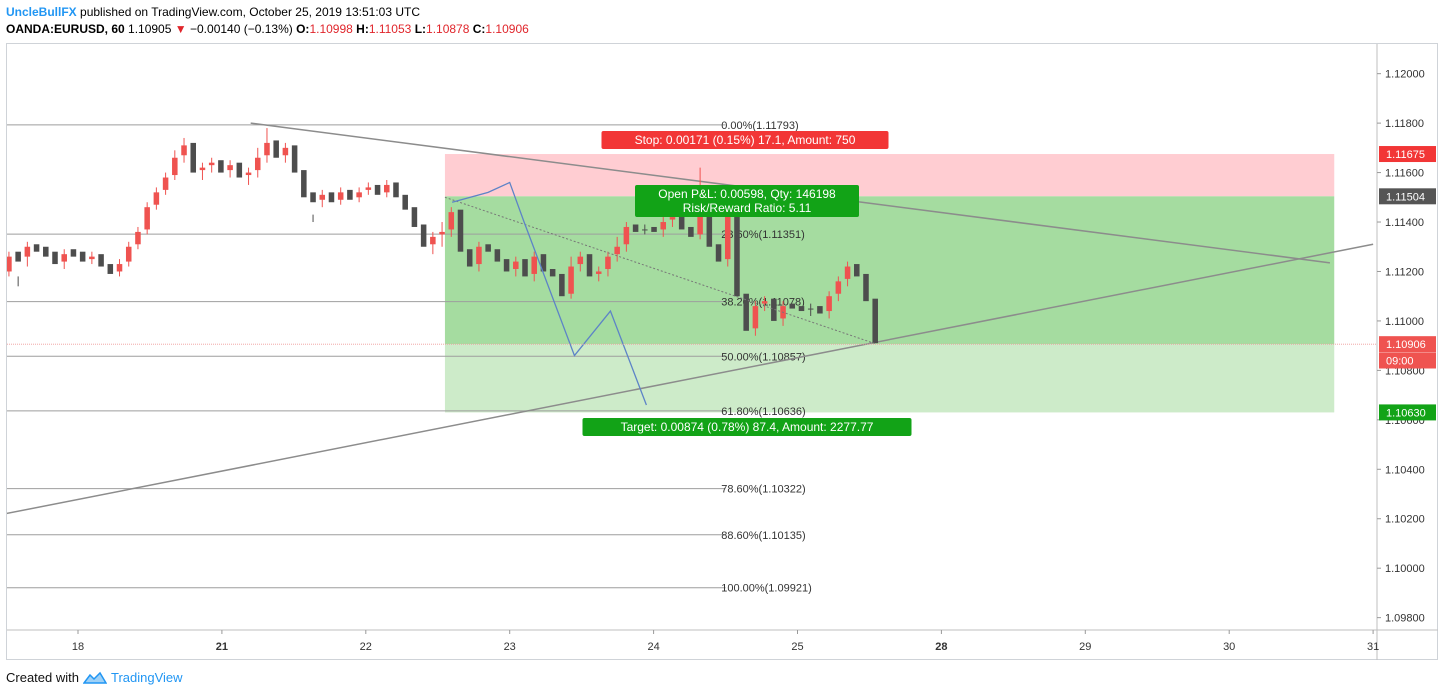 The height and width of the screenshot is (696, 1444). I want to click on footer: Created with TradingView, so click(94, 677).